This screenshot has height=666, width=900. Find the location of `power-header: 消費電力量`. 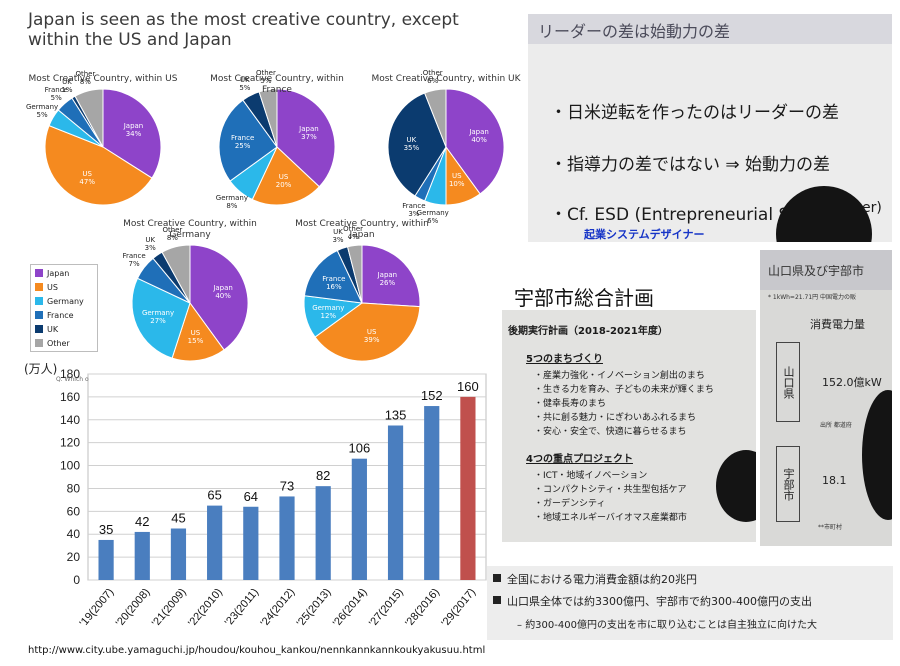

power-header: 消費電力量 is located at coordinates (837, 324).